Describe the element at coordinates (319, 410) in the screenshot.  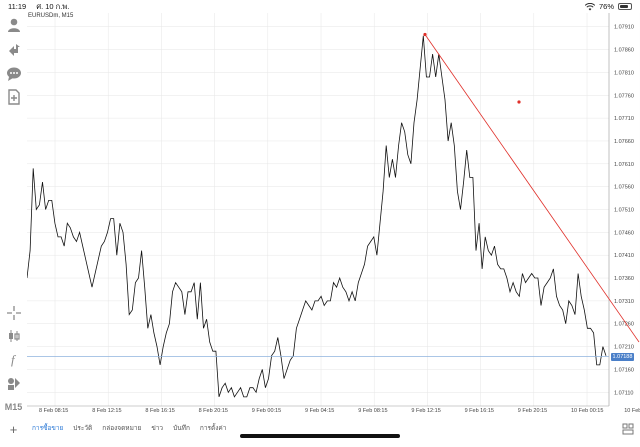
I see `x-tick-label: 9 Feb 04:15` at that location.